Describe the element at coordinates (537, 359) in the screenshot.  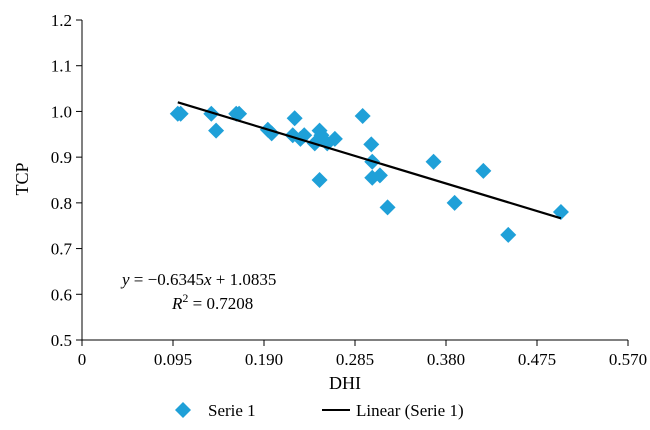
I see `x-tick-label: 0.475` at that location.